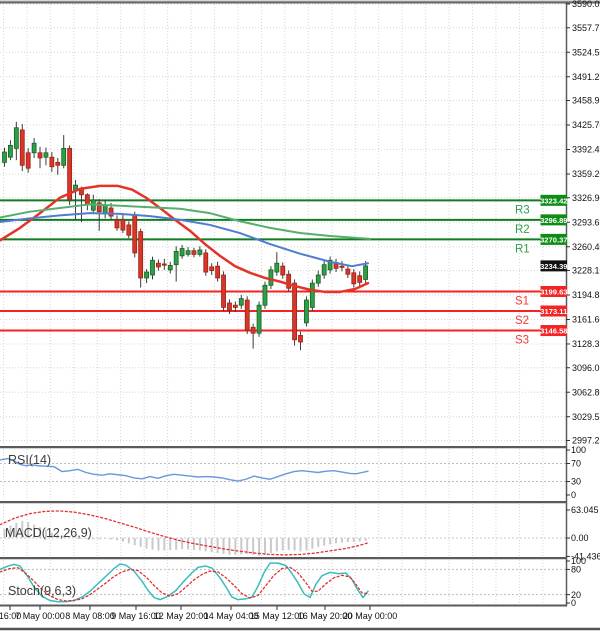 The image size is (600, 632). I want to click on price-tick-label: 3194.85, so click(586, 295).